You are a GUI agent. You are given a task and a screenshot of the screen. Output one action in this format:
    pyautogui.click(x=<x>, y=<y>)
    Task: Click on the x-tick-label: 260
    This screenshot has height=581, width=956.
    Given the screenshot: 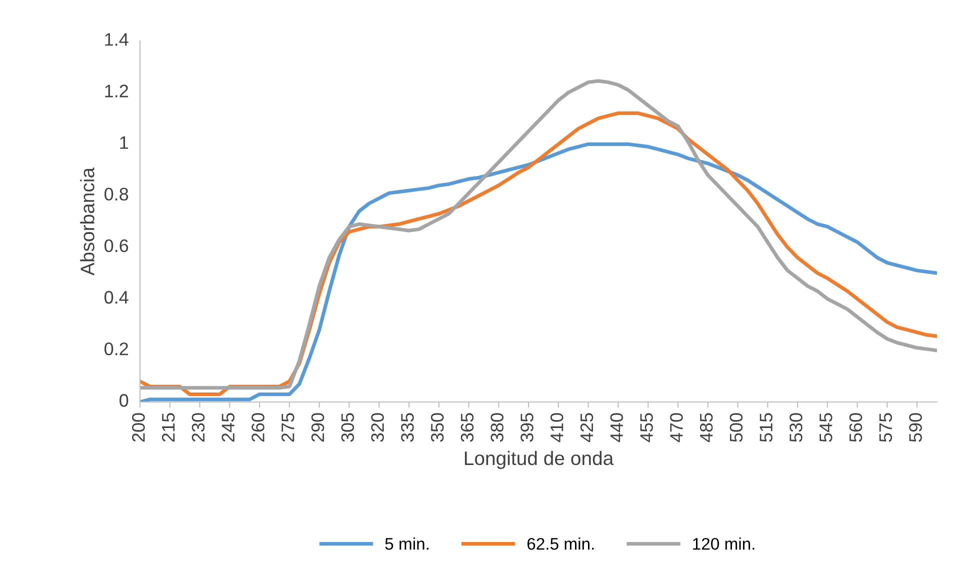 What is the action you would take?
    pyautogui.click(x=258, y=427)
    